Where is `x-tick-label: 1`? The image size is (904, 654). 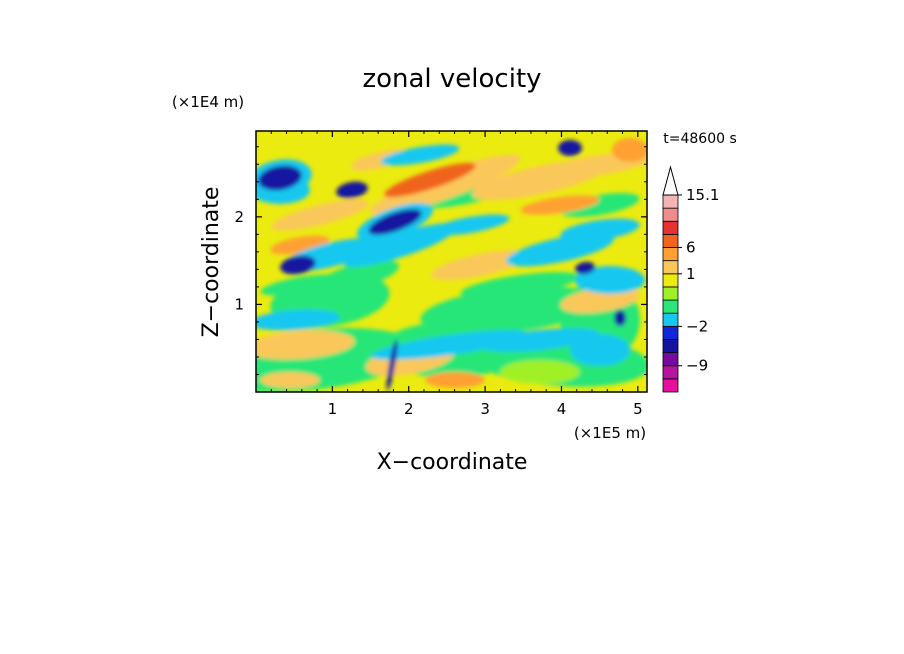
x-tick-label: 1 is located at coordinates (333, 409).